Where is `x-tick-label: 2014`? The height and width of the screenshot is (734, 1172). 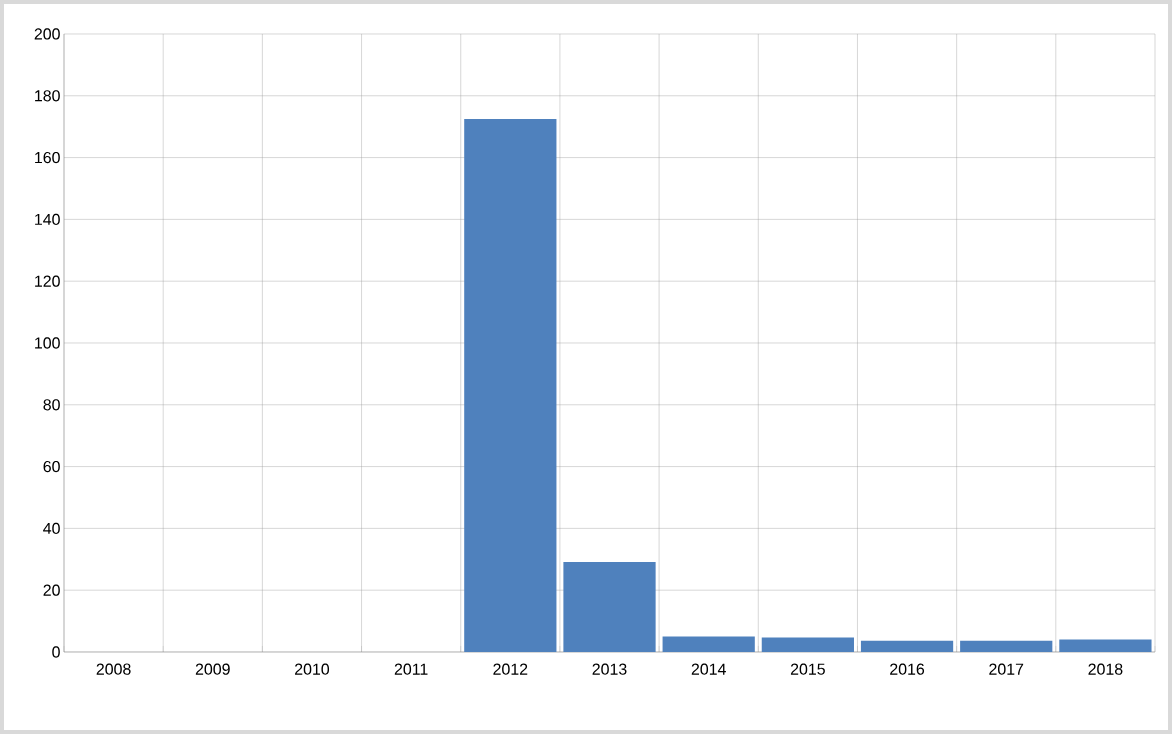
x-tick-label: 2014 is located at coordinates (708, 669).